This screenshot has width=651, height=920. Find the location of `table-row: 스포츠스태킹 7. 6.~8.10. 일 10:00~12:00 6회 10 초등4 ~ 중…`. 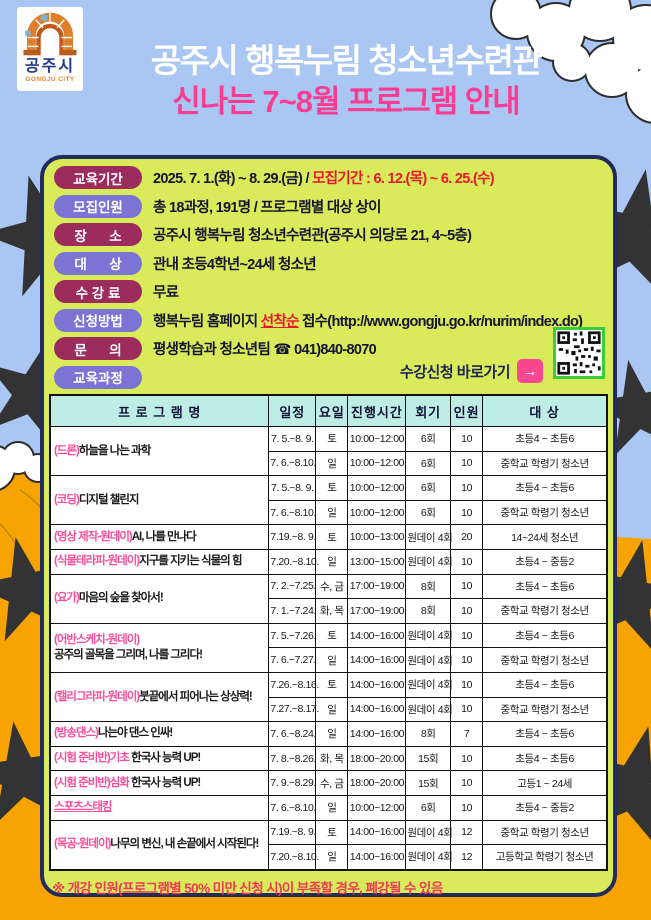

table-row: 스포츠스태킹 7. 6.~8.10. 일 10:00~12:00 6회 10 초등4 ~ 중… is located at coordinates (328, 807).